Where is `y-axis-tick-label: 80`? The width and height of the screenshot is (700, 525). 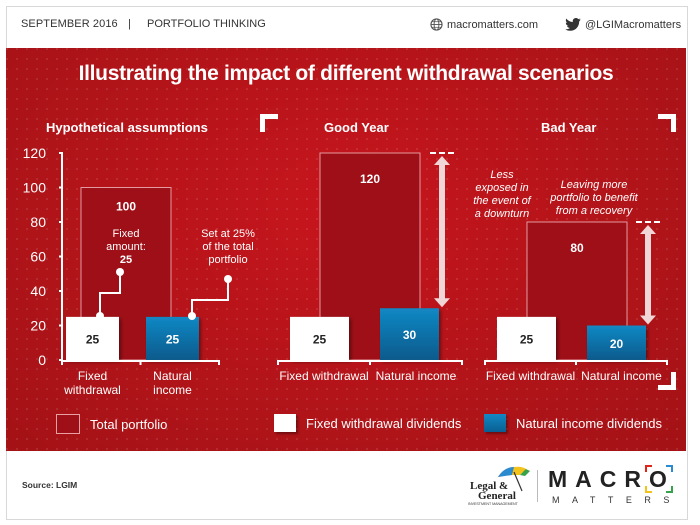 y-axis-tick-label: 80 is located at coordinates (38, 222).